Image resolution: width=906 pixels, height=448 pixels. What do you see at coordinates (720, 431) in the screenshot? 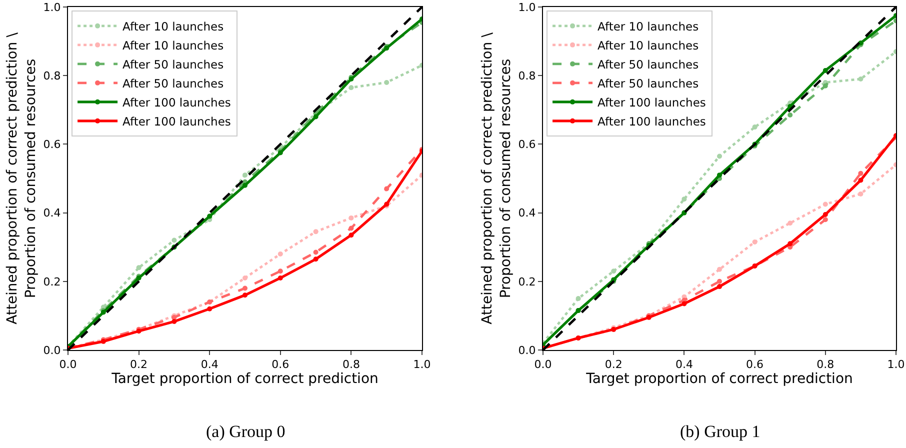
I see `text: (b) Group 1` at bounding box center [720, 431].